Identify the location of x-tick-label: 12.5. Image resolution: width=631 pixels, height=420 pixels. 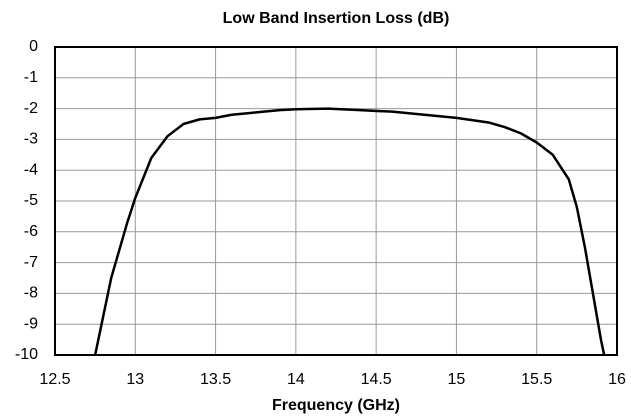
(54, 379).